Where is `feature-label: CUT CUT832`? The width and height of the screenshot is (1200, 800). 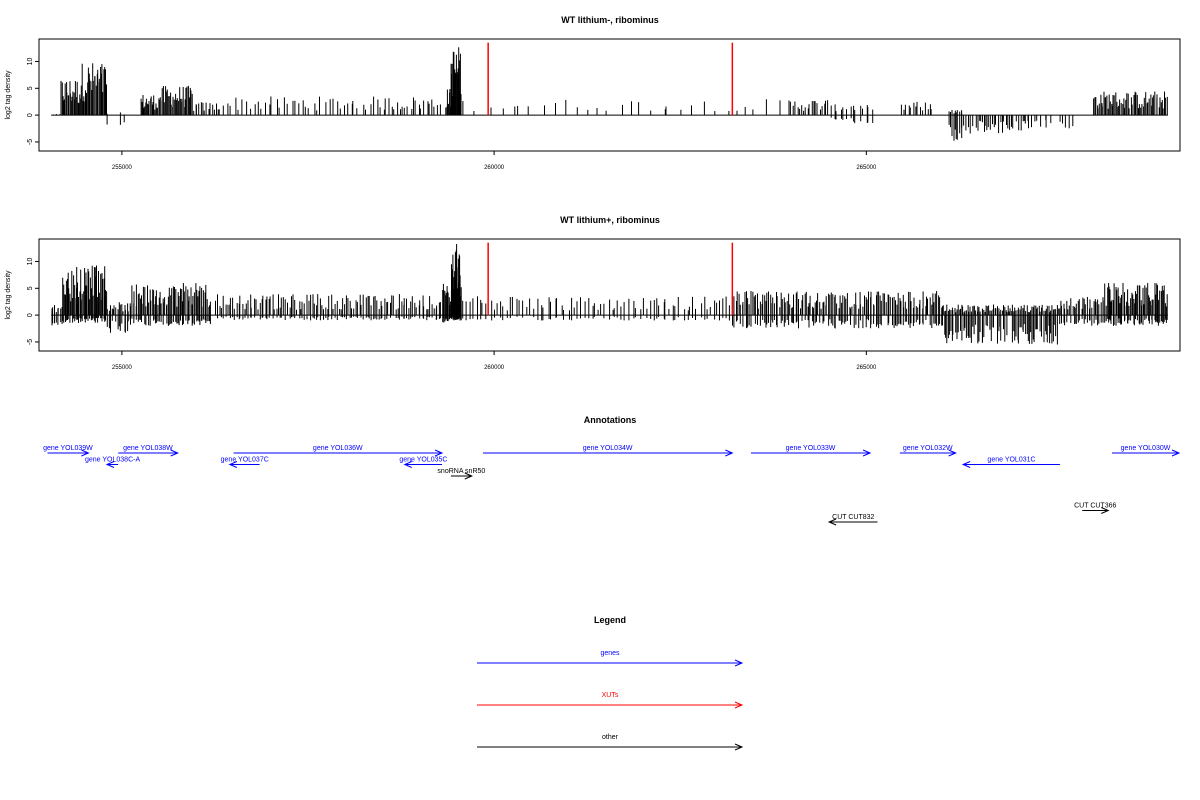
feature-label: CUT CUT832 is located at coordinates (853, 517).